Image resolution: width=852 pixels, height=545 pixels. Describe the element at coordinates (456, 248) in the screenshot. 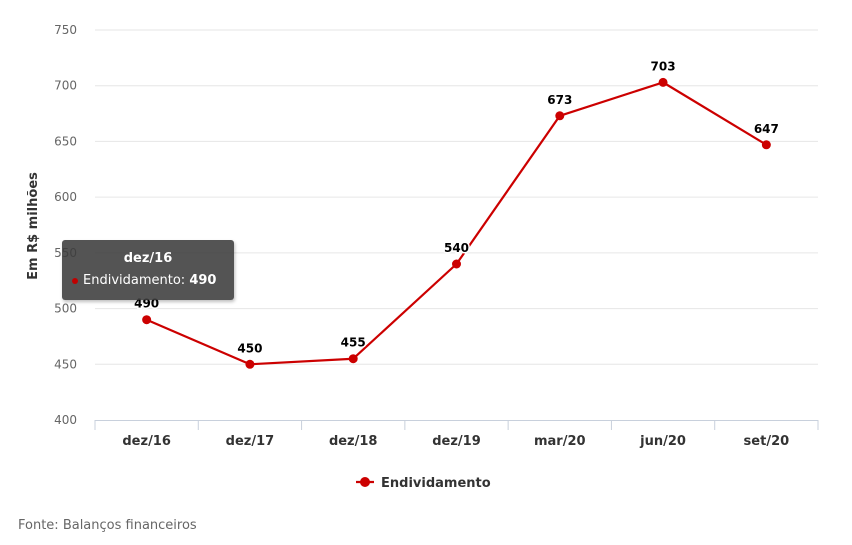

I see `data-label: 540` at that location.